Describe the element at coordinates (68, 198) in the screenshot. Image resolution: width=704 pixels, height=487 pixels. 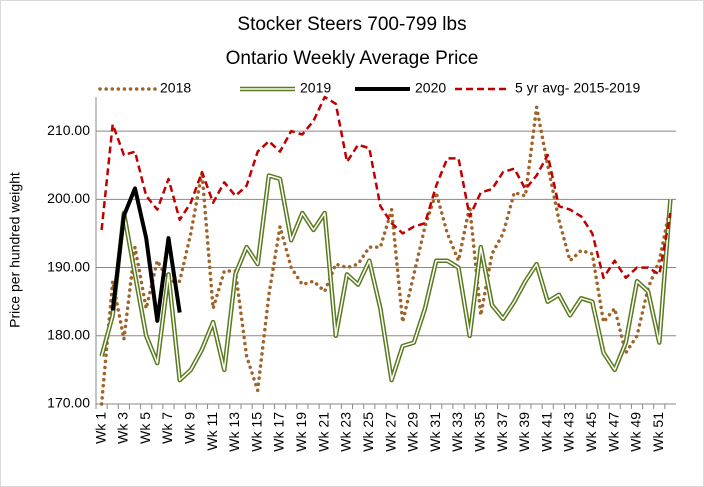
I see `y-tick-label: 200.00` at that location.